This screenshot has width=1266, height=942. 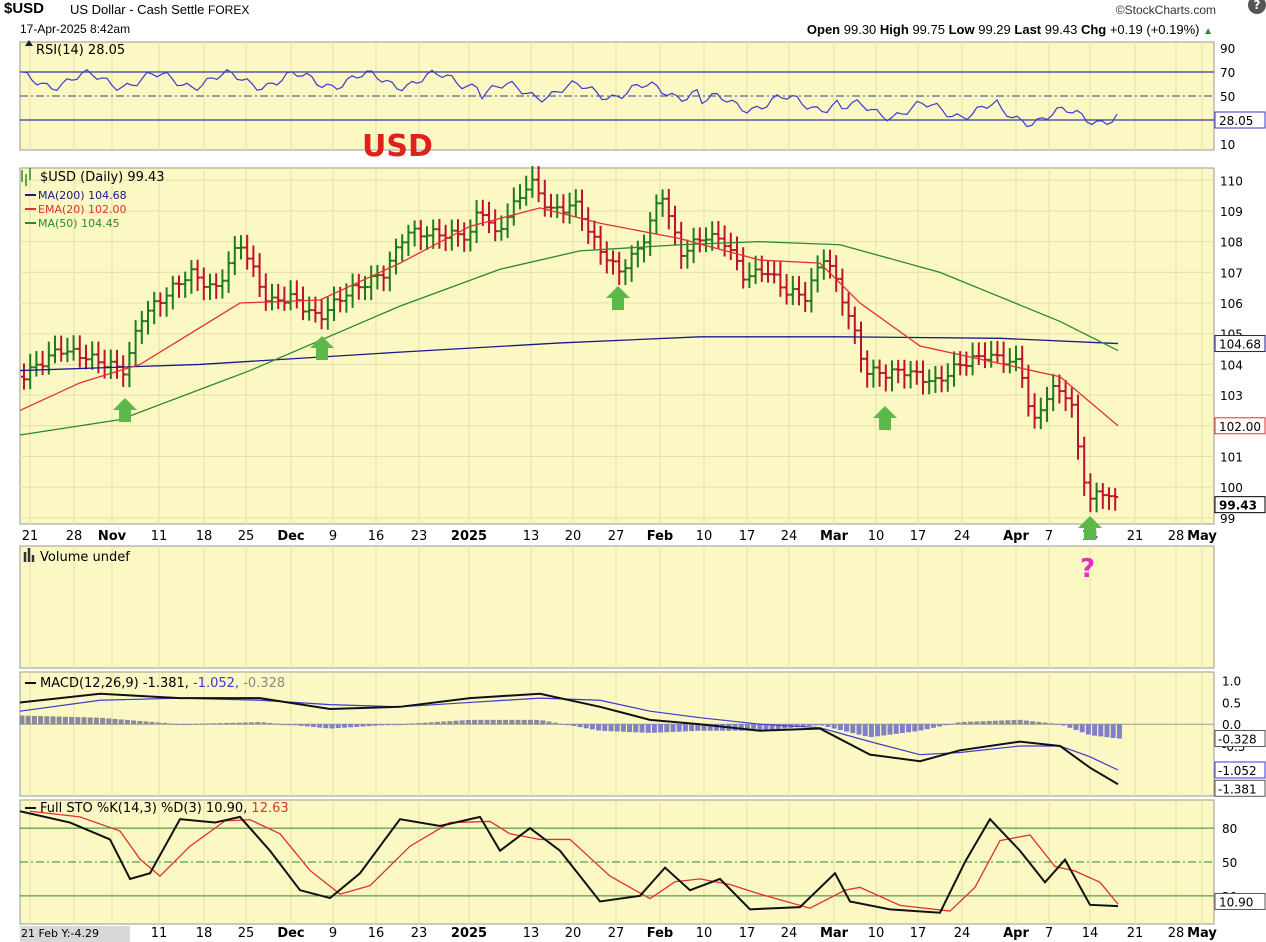 I want to click on sto-tick: 50, so click(x=1229, y=863).